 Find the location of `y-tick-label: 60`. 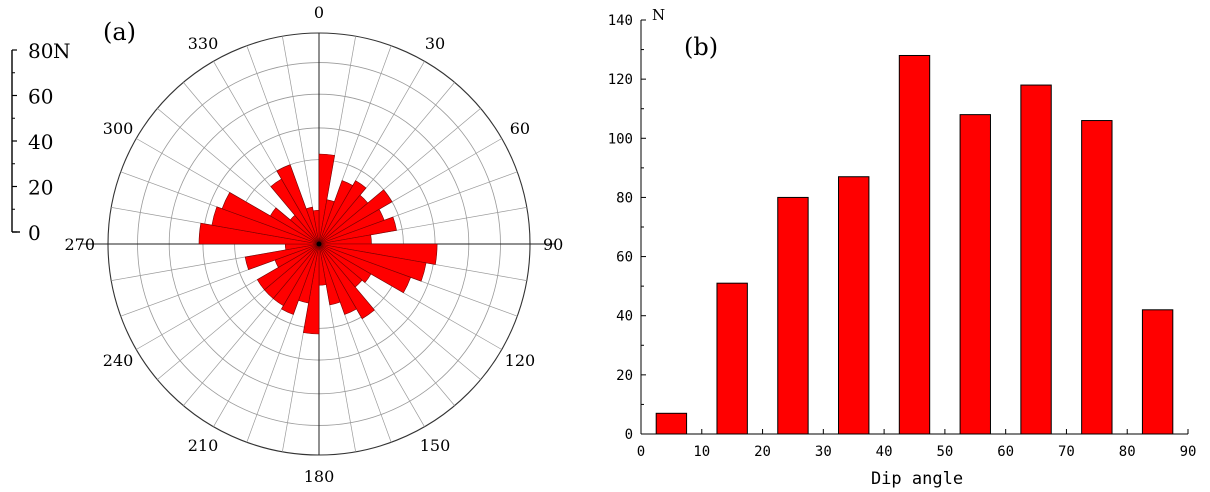

y-tick-label: 60 is located at coordinates (624, 258).